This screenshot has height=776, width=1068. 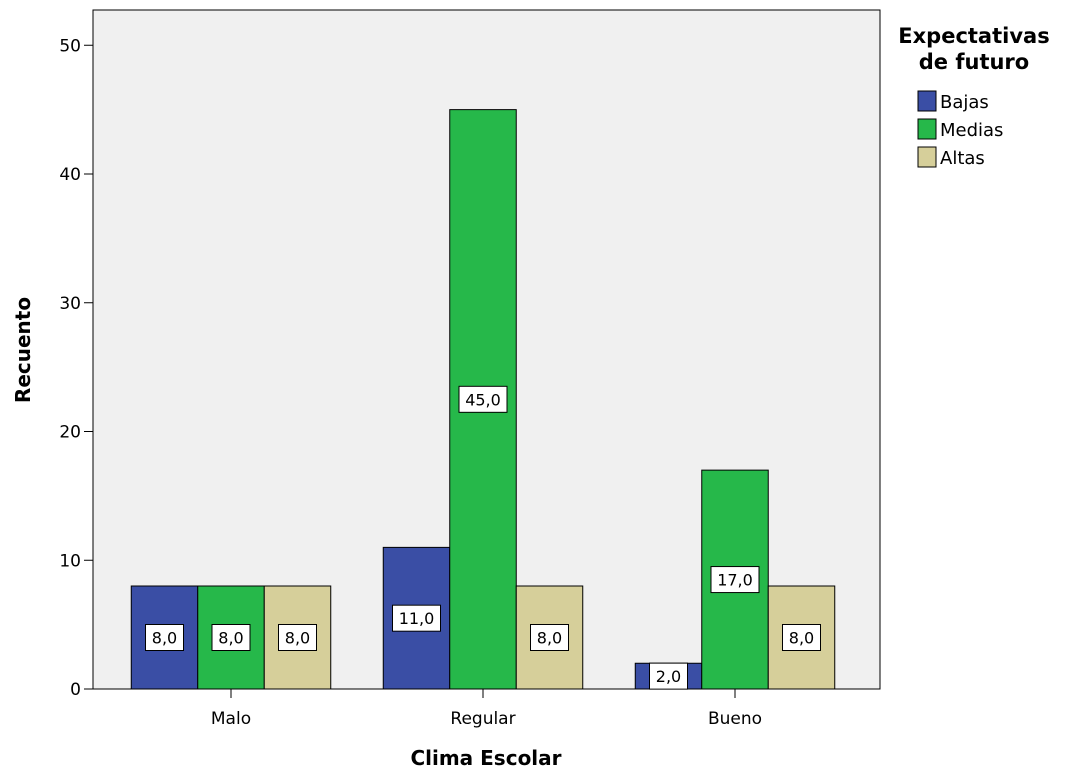 What do you see at coordinates (927, 129) in the screenshot?
I see `legend-swatch-medias` at bounding box center [927, 129].